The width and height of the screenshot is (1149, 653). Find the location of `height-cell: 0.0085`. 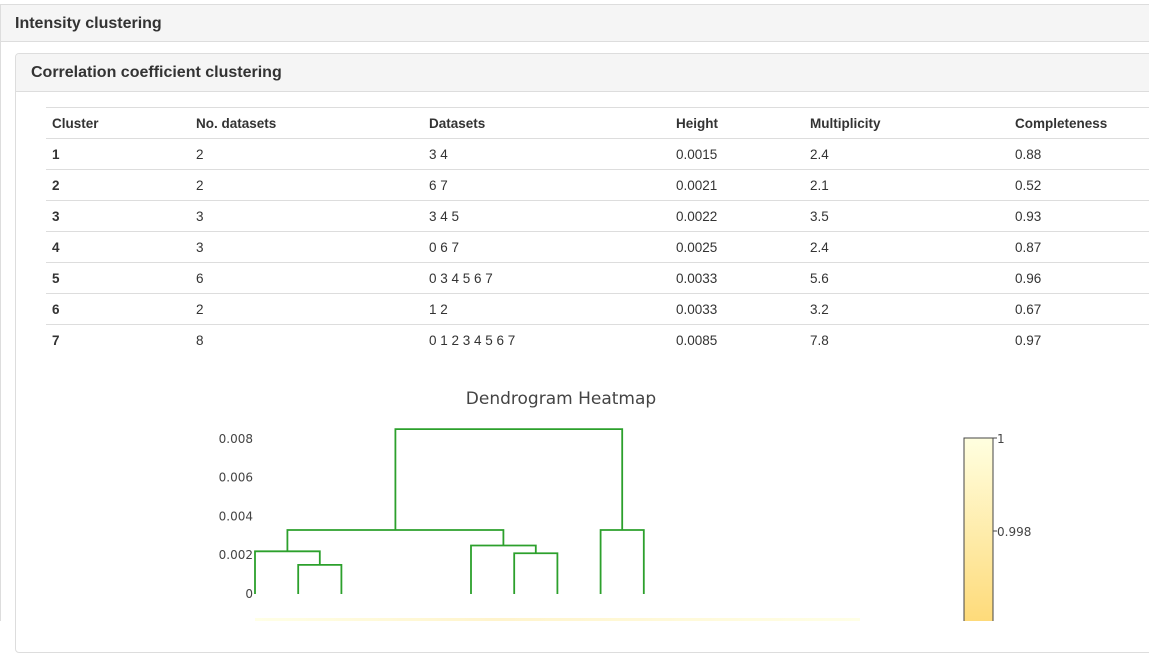

height-cell: 0.0085 is located at coordinates (697, 340).